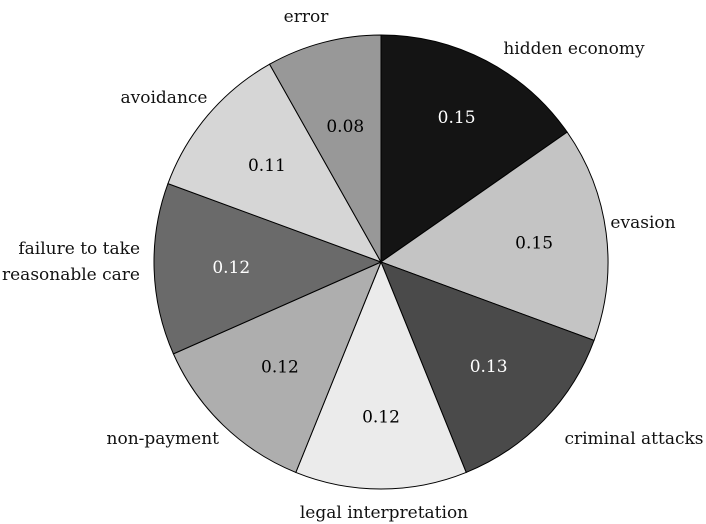 This screenshot has height=524, width=706. Describe the element at coordinates (71, 262) in the screenshot. I see `slice-category-label: failure to take reasonable care` at that location.